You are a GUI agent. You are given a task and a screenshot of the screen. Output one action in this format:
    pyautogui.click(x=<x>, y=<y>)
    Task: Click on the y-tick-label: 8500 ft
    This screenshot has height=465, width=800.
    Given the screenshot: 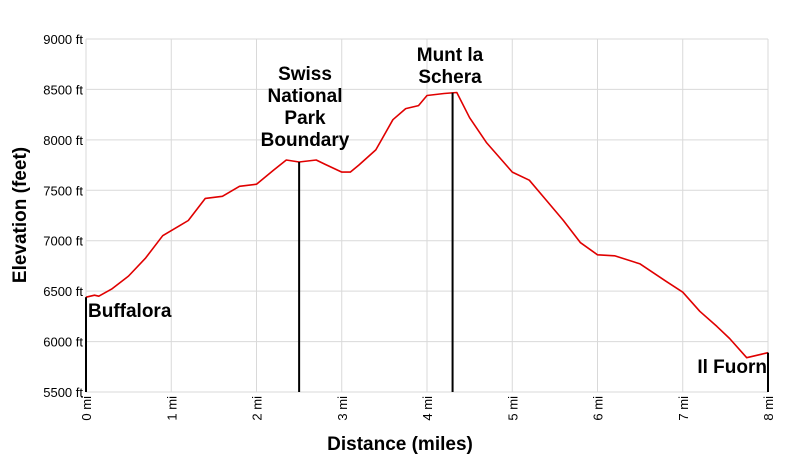 What is the action you would take?
    pyautogui.click(x=63, y=89)
    